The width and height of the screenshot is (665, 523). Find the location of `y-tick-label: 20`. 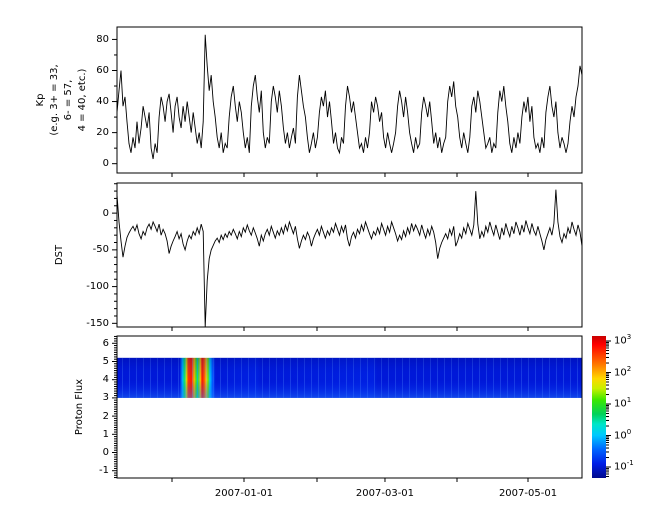

y-tick-label: 20 is located at coordinates (102, 133).